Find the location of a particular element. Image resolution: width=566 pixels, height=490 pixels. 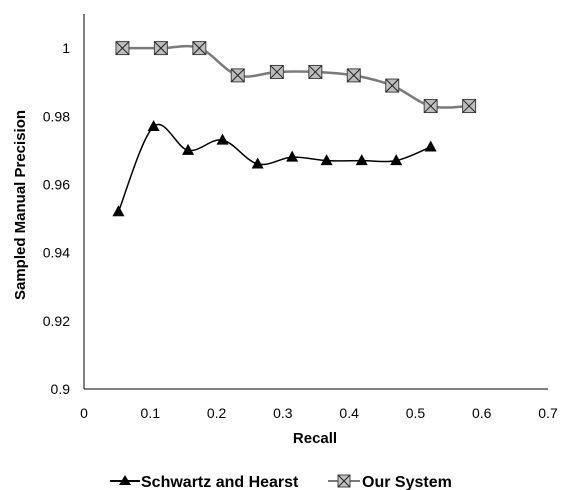

series-schwartz-and-hearst is located at coordinates (274, 168).